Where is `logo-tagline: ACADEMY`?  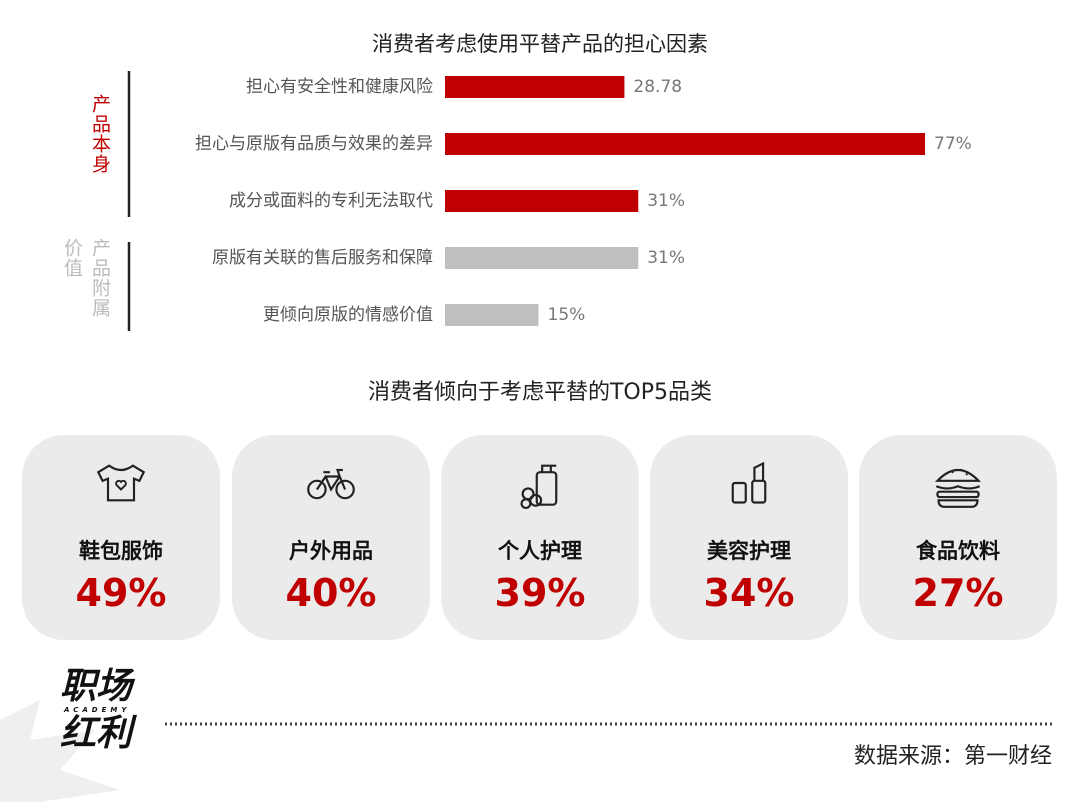
logo-tagline: ACADEMY is located at coordinates (97, 710).